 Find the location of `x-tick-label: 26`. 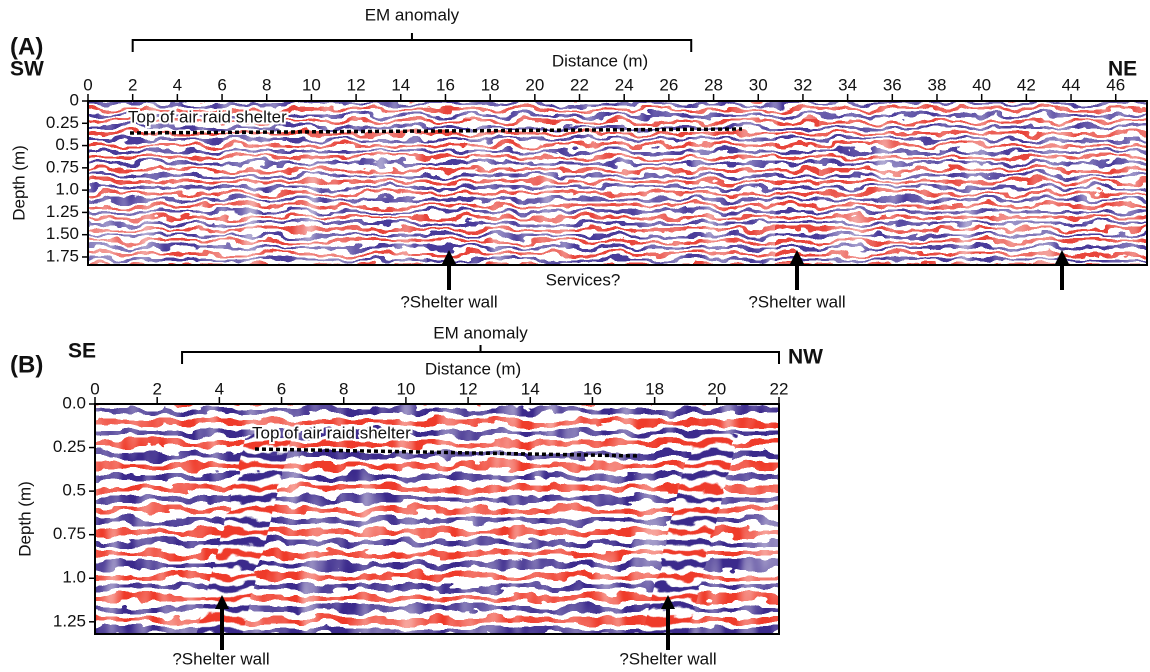

x-tick-label: 26 is located at coordinates (668, 84).